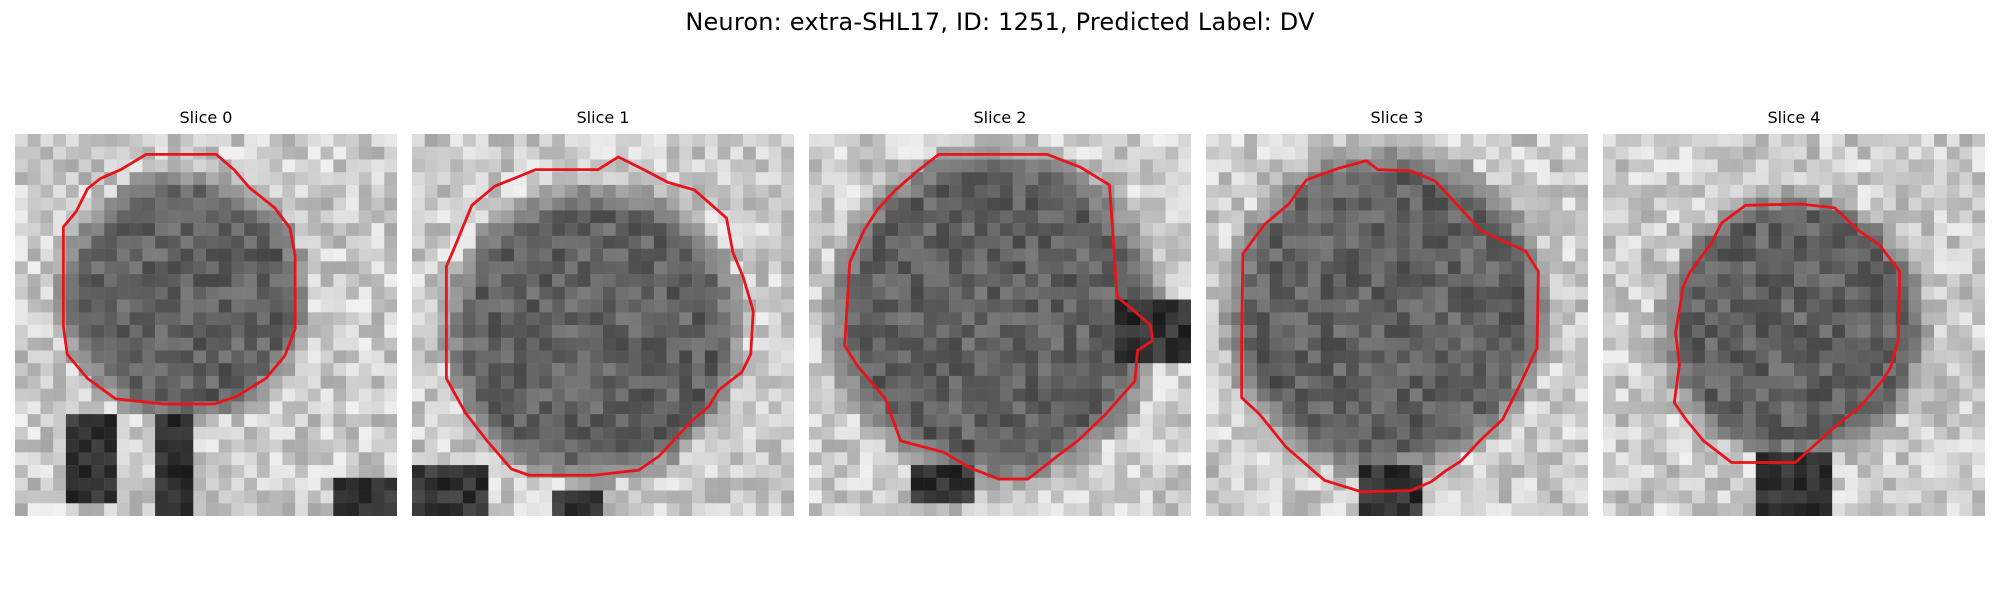  Describe the element at coordinates (1000, 117) in the screenshot. I see `slice-title-2: Slice 2` at that location.